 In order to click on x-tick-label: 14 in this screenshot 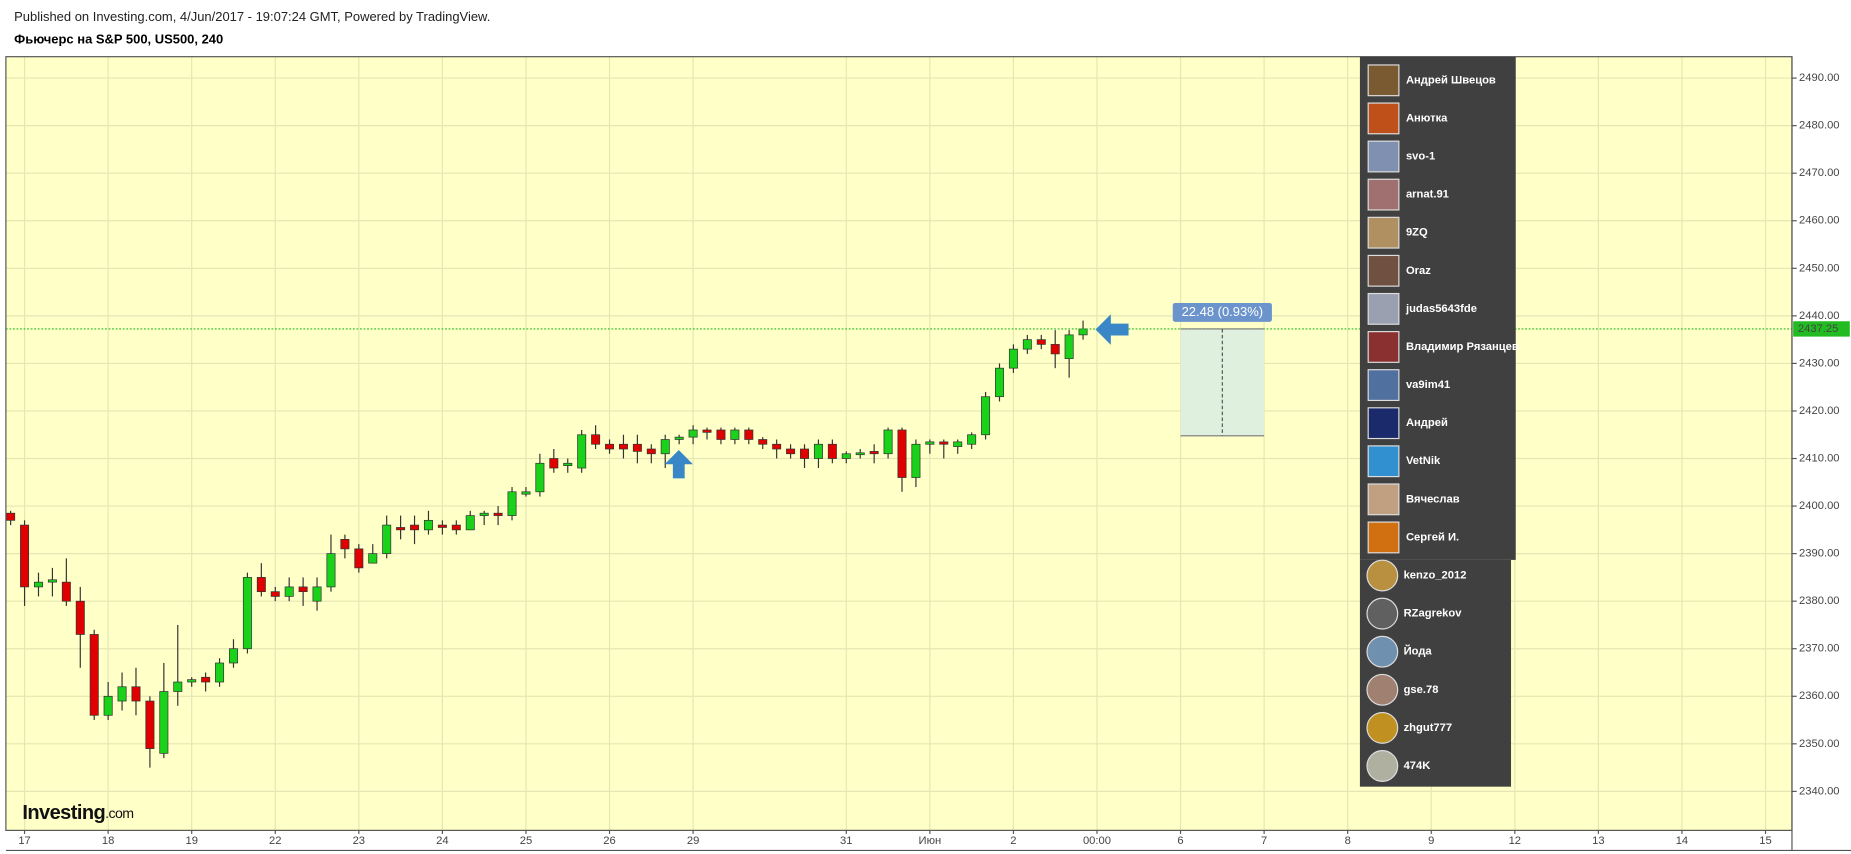, I will do `click(1682, 841)`.